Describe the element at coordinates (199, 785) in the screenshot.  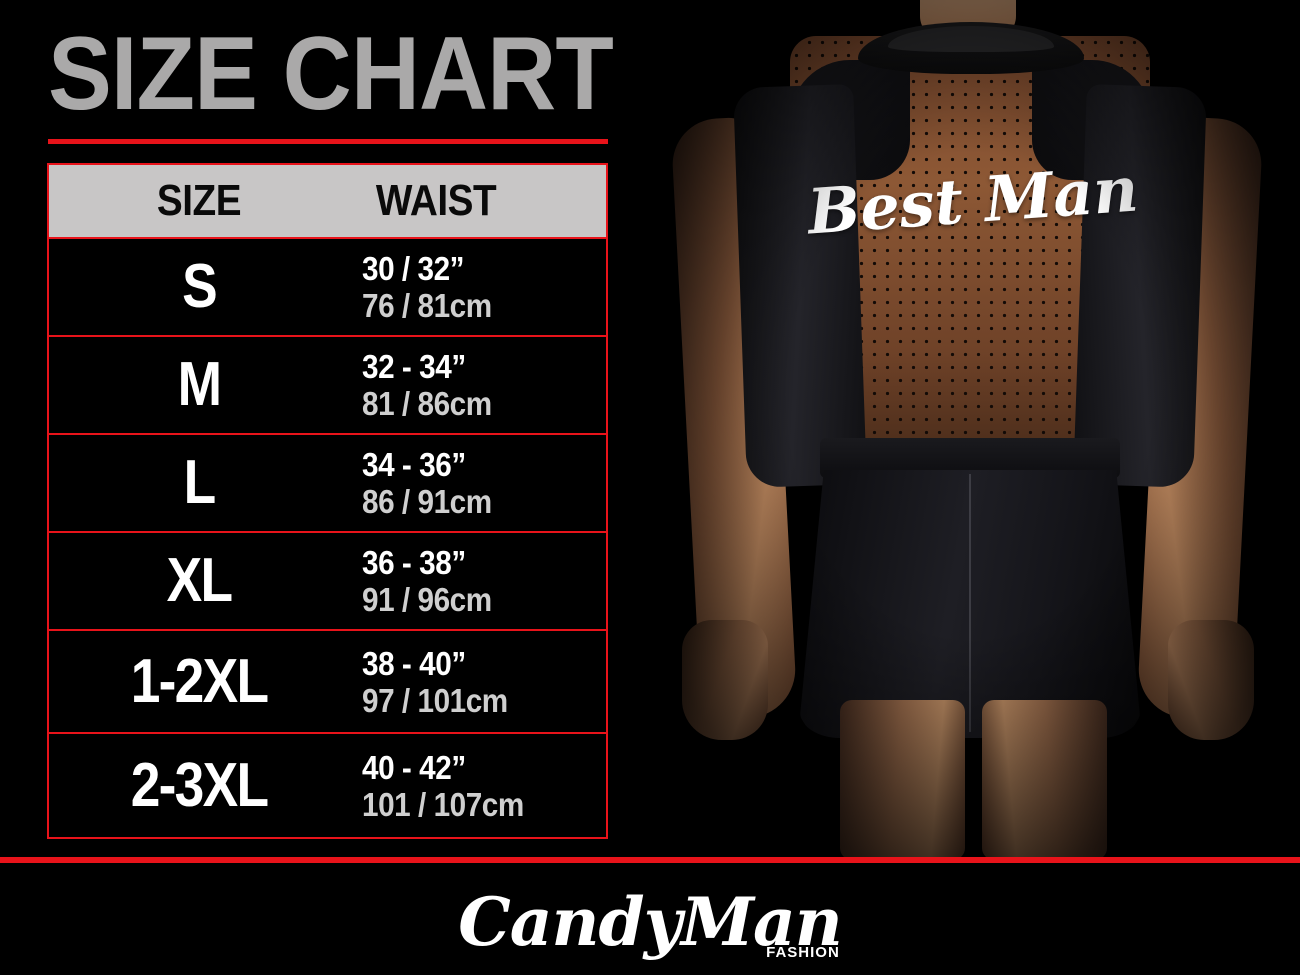
I see `cell-size: 2-3XL` at that location.